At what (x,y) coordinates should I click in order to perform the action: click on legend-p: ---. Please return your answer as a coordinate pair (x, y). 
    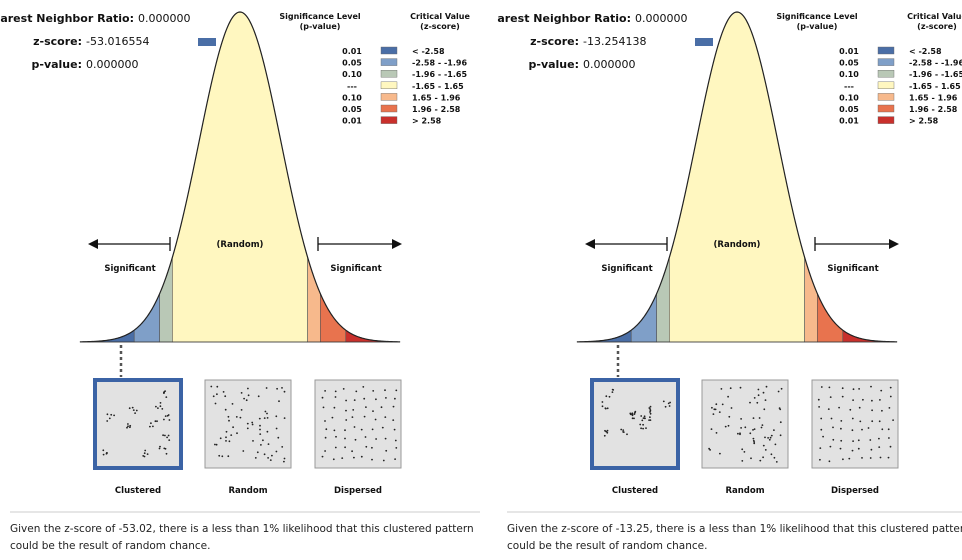
    Looking at the image, I should click on (849, 86).